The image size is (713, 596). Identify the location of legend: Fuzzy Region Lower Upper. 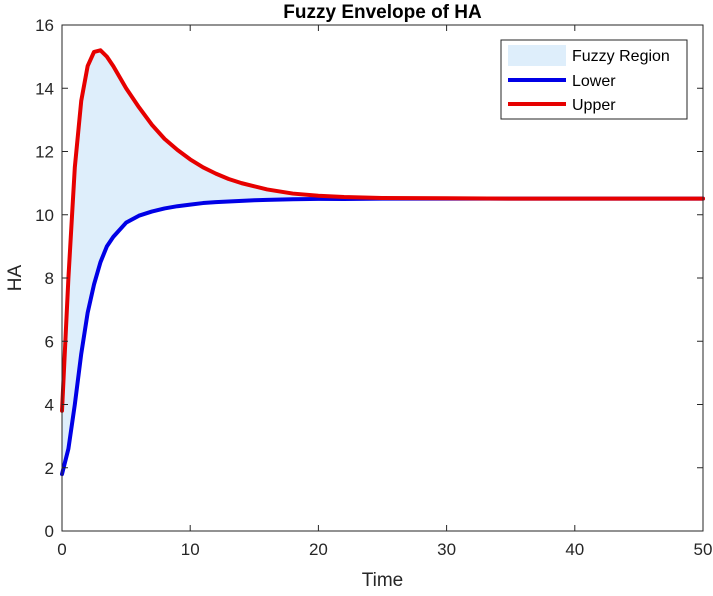
(594, 79).